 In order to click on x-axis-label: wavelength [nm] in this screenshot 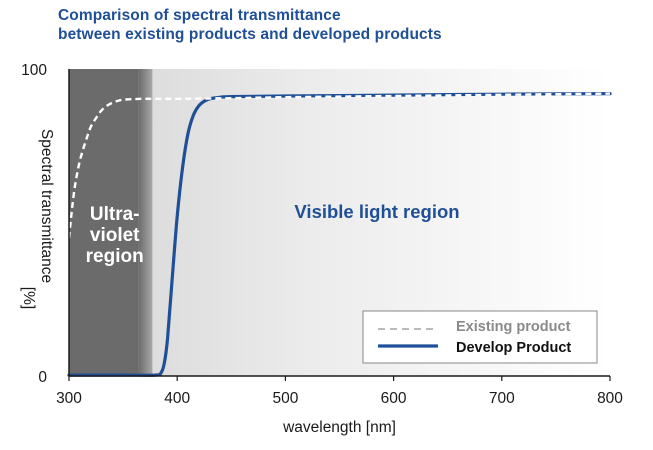, I will do `click(339, 427)`.